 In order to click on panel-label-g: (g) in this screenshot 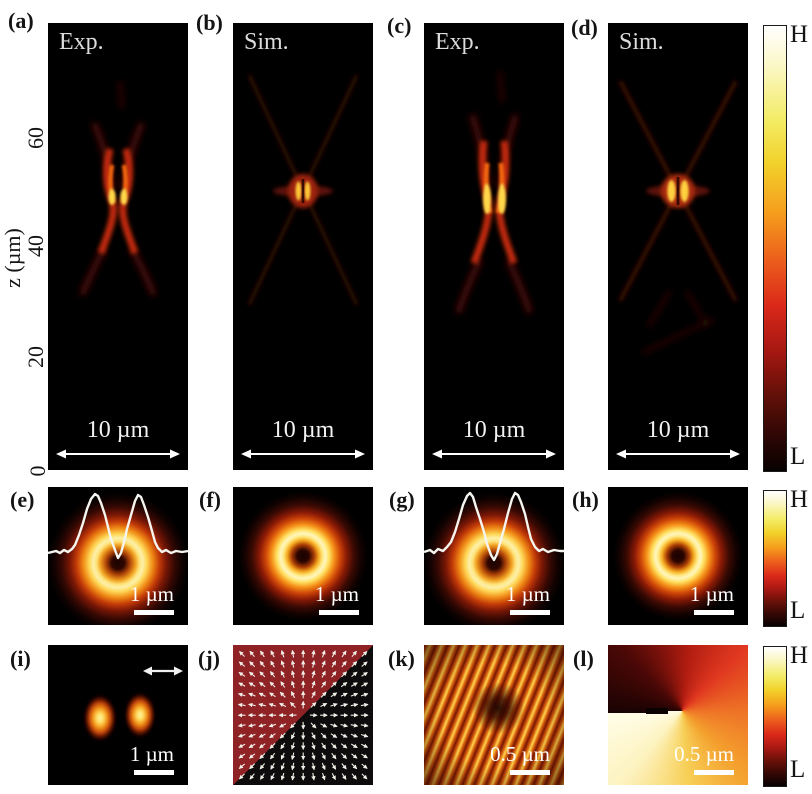, I will do `click(402, 499)`.